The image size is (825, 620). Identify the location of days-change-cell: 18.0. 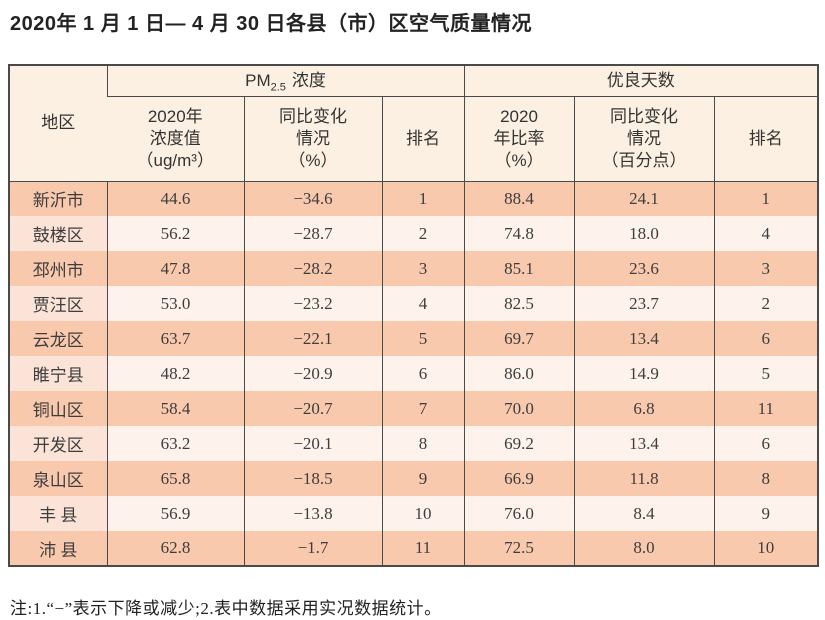
(644, 233).